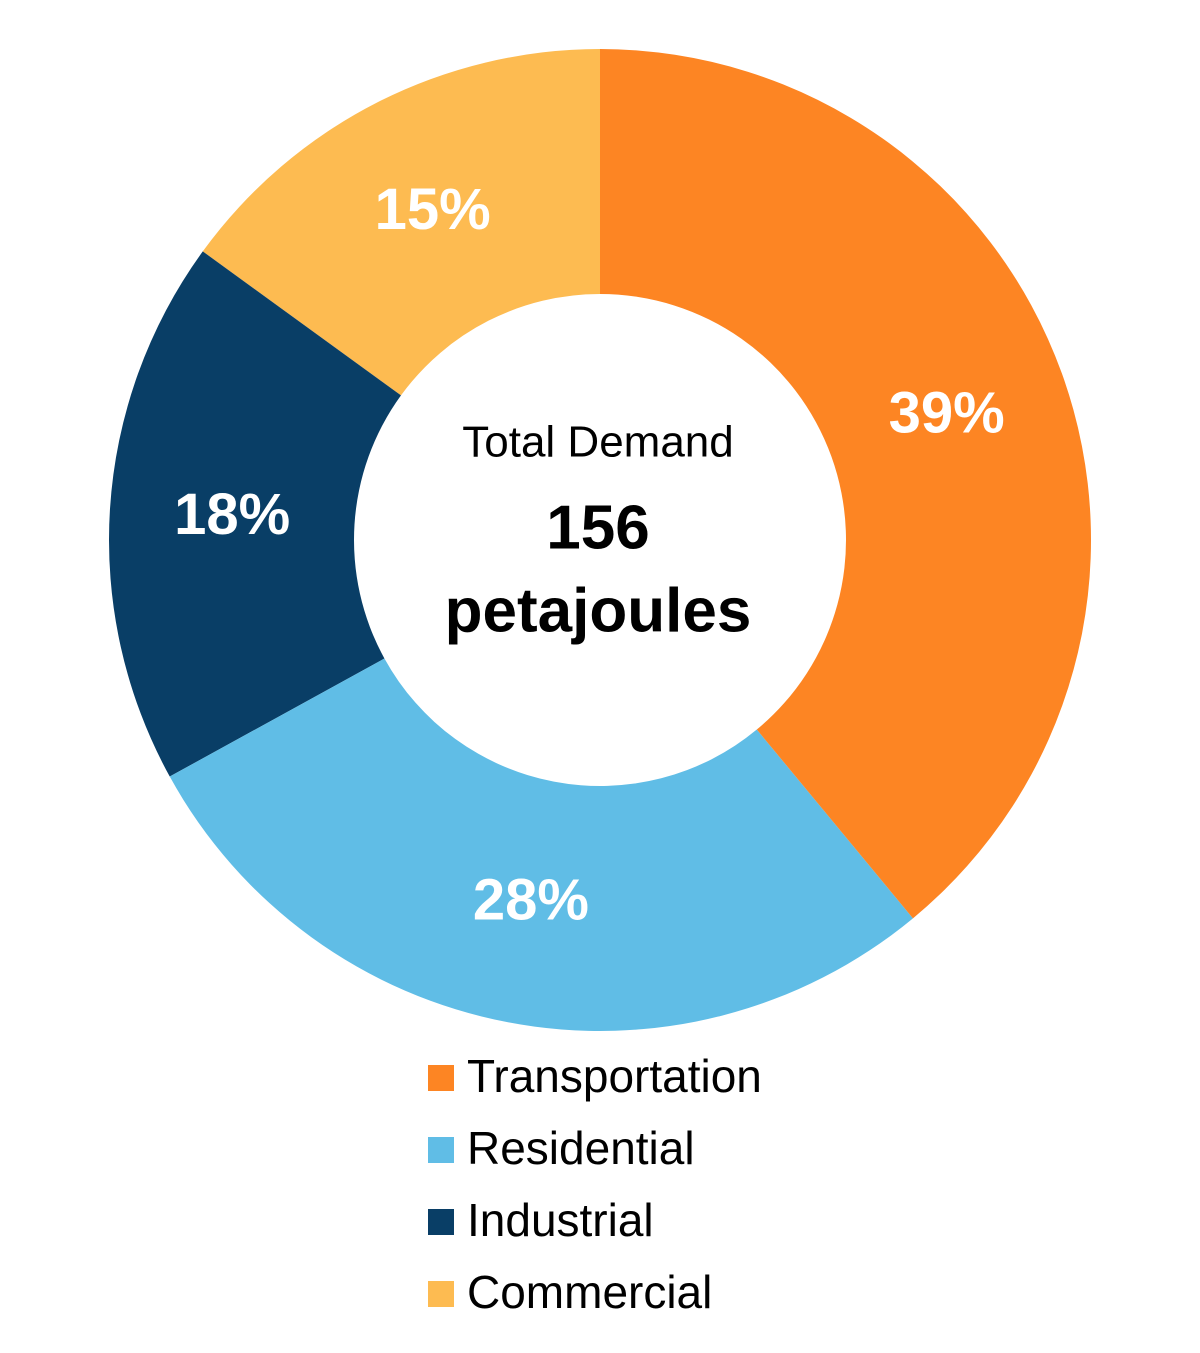  I want to click on value-label: 15%, so click(433, 209).